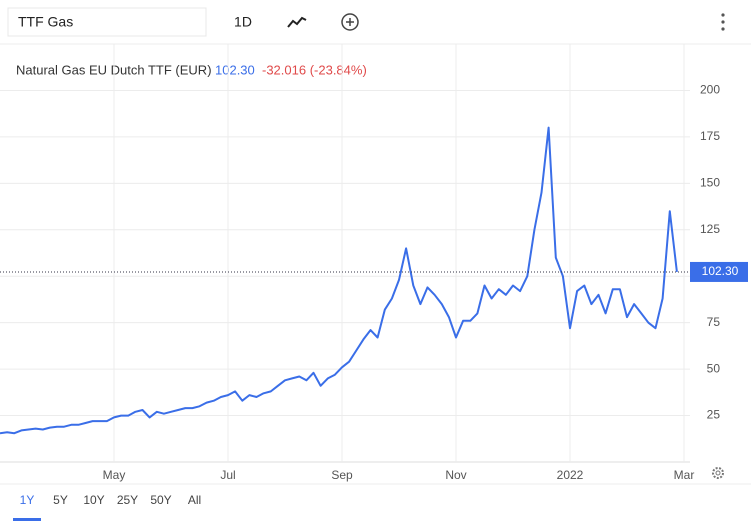  I want to click on interval-button: 1D, so click(243, 22).